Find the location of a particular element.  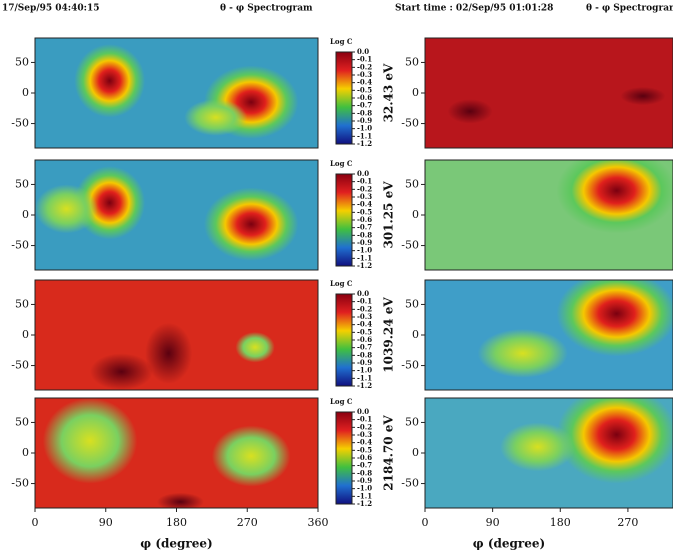

header-date: 17/Sep/95 04:40:15 is located at coordinates (51, 9).